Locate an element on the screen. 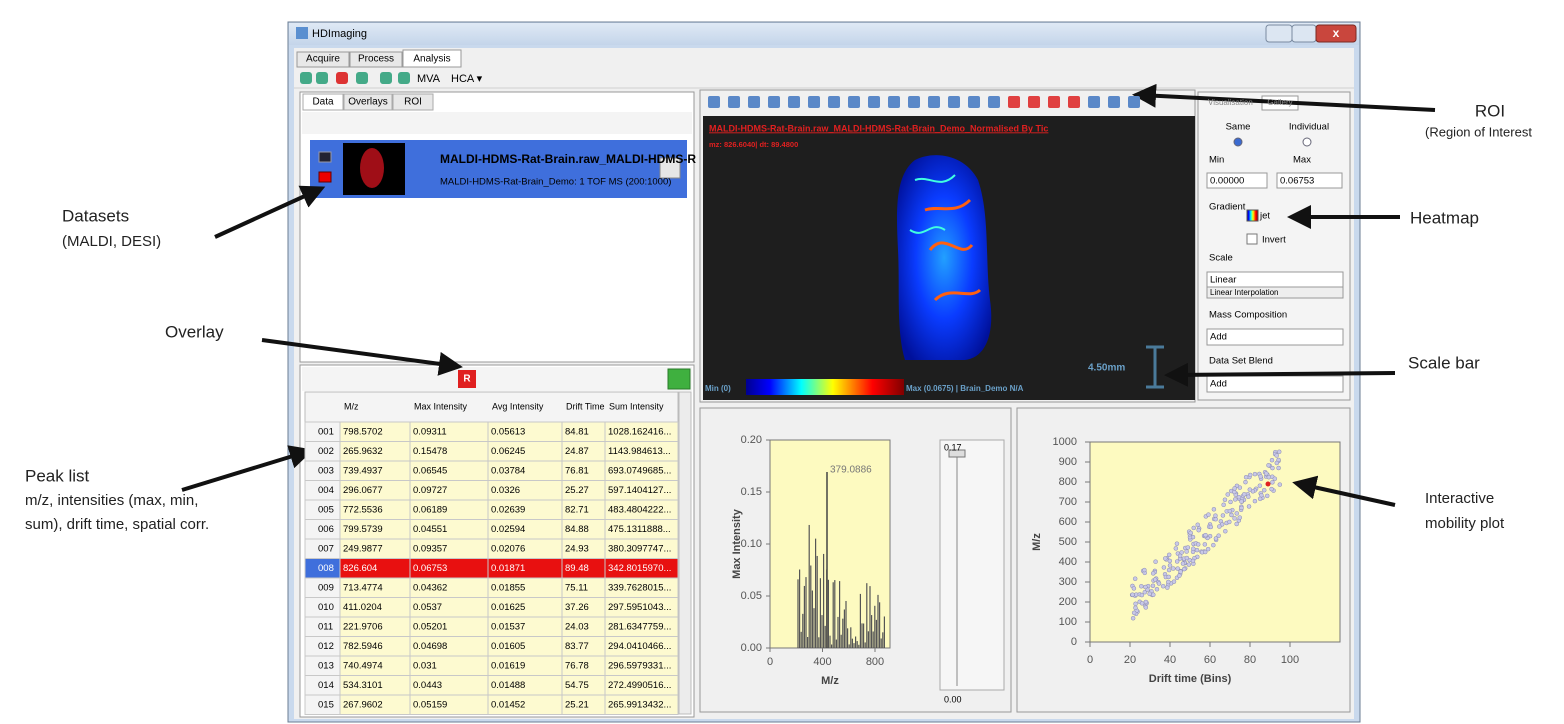  same-radio is located at coordinates (1238, 142).